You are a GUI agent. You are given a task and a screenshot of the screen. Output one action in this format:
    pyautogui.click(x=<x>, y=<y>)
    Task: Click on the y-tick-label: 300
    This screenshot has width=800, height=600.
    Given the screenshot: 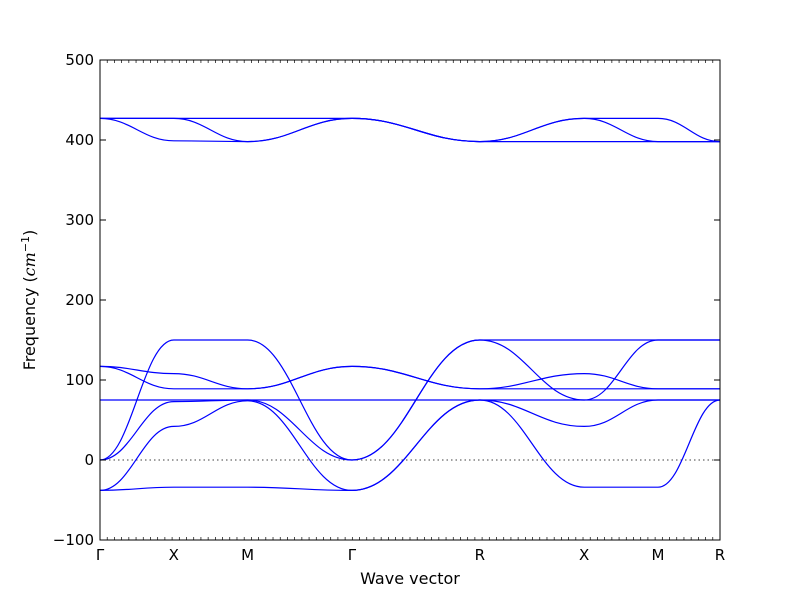 What is the action you would take?
    pyautogui.click(x=79, y=220)
    